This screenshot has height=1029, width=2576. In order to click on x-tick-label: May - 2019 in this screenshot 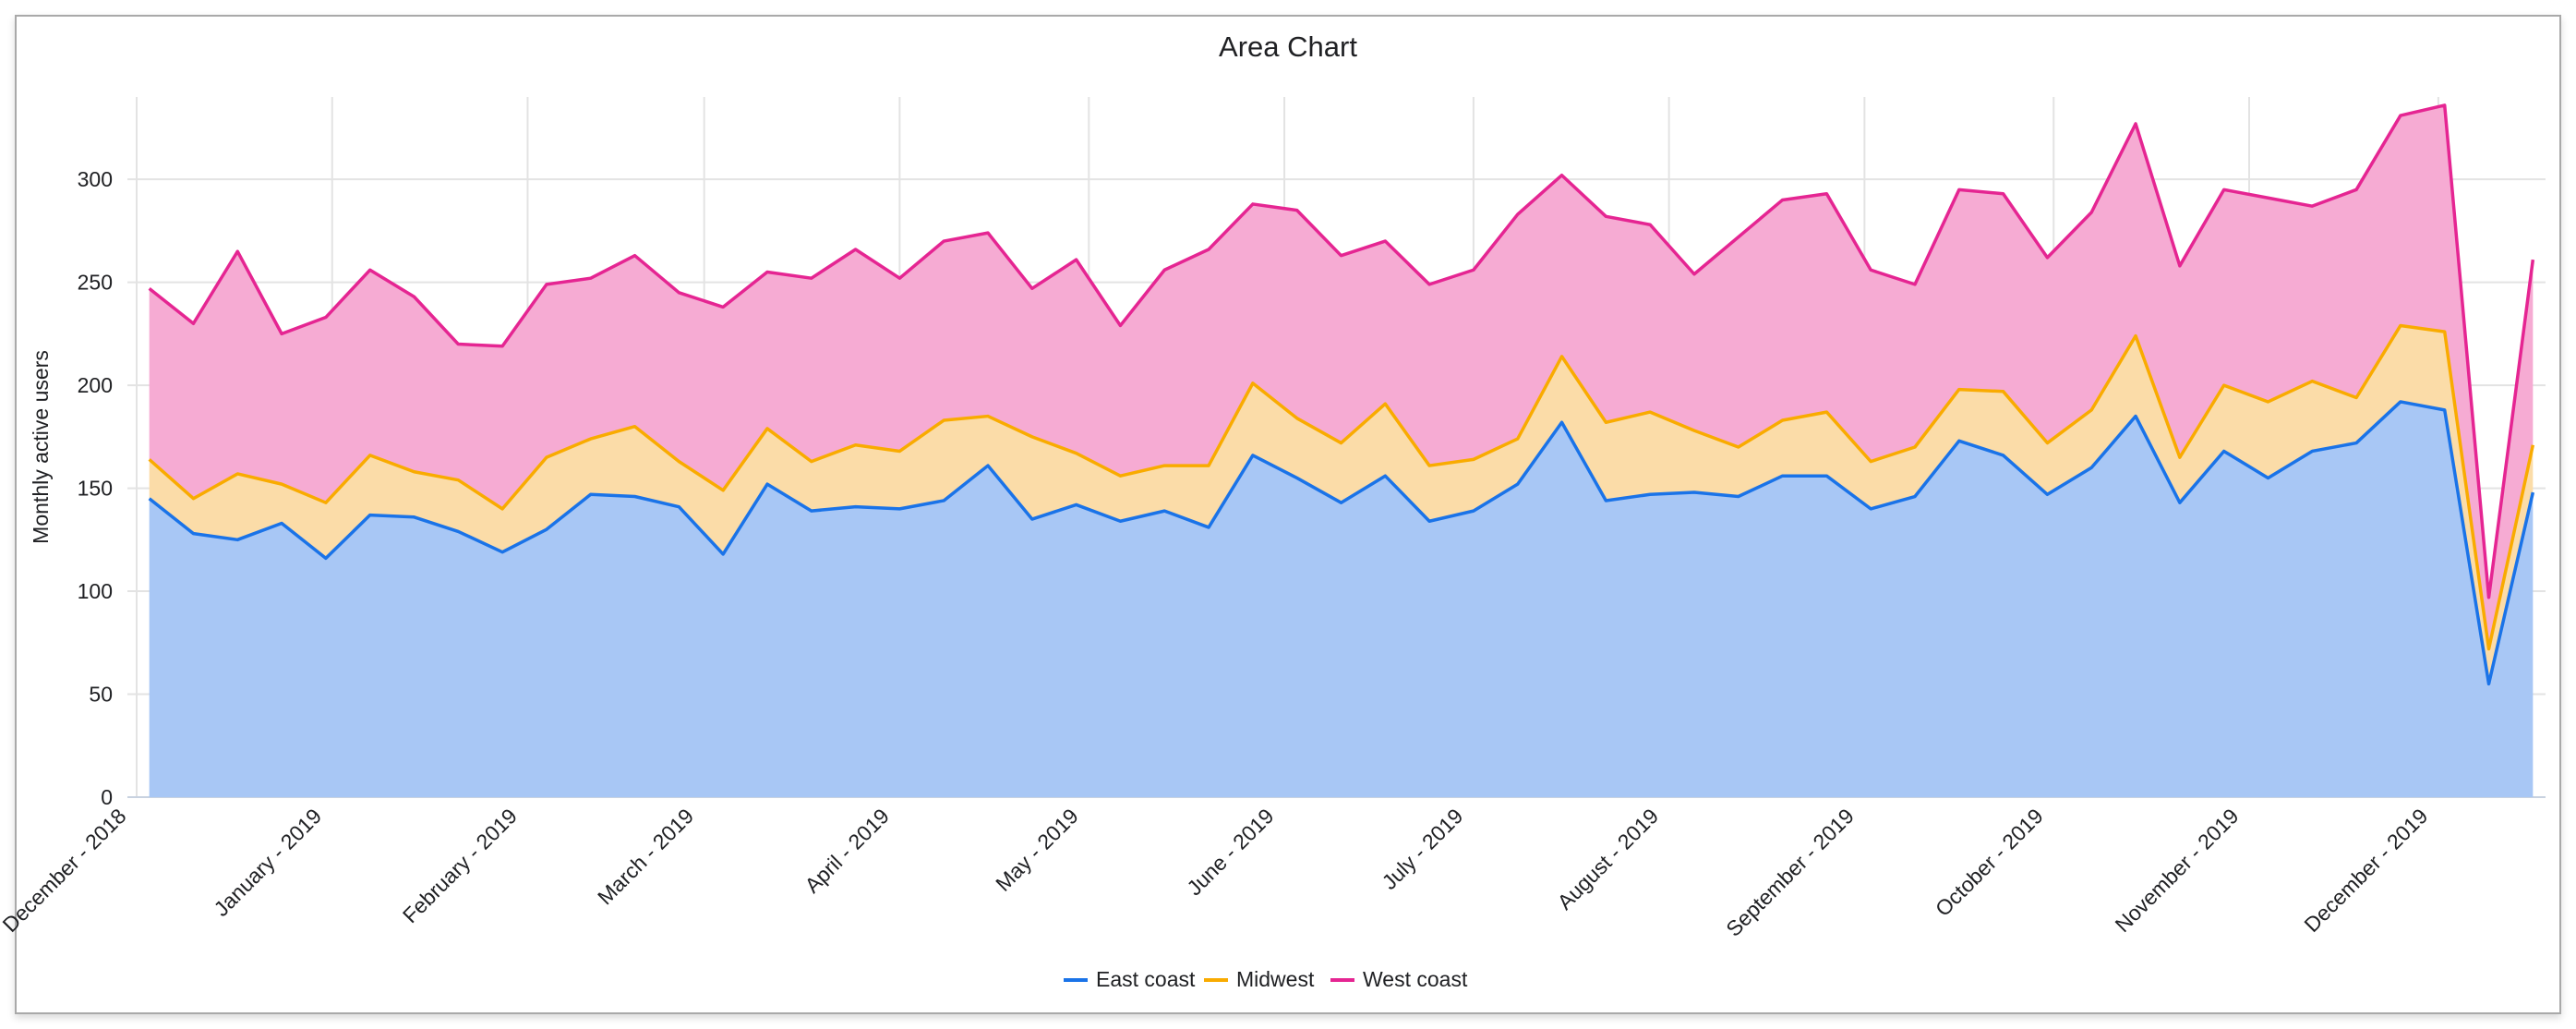, I will do `click(1037, 850)`.